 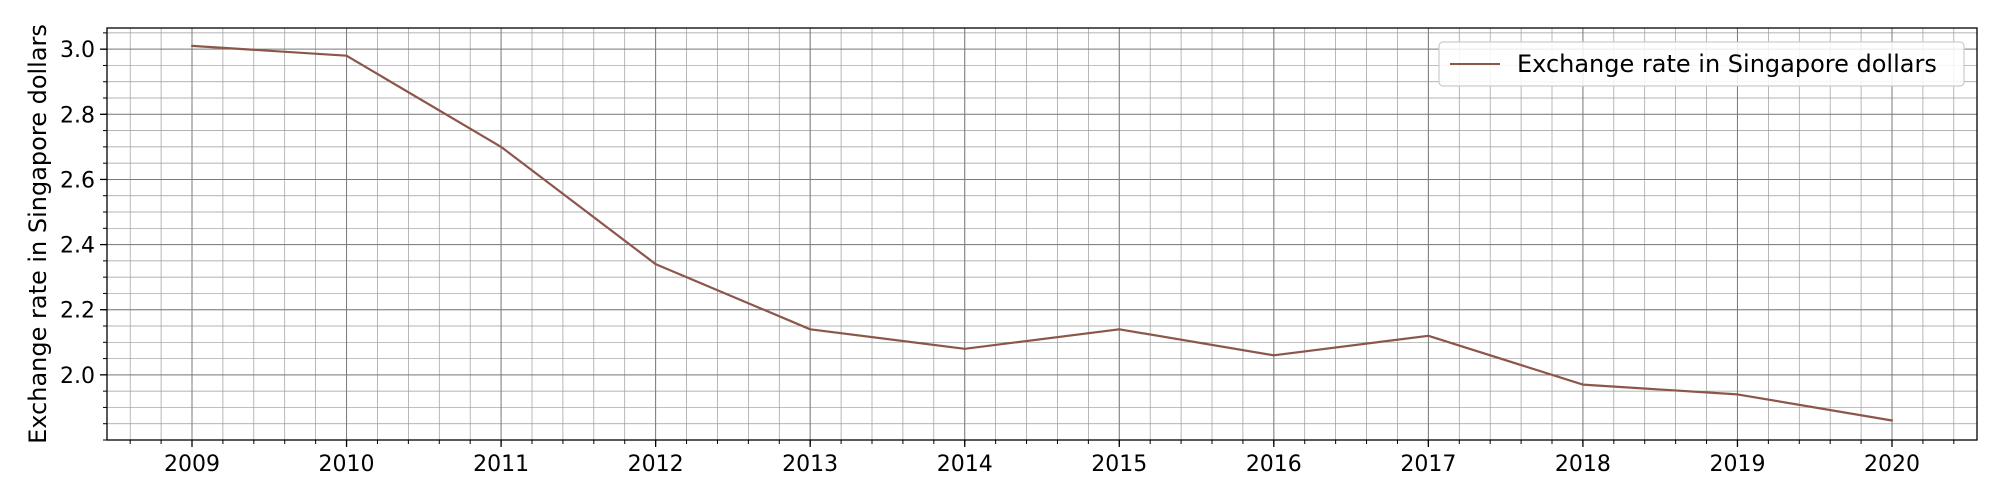 I want to click on y-tick-label: 2.0, so click(x=77, y=376).